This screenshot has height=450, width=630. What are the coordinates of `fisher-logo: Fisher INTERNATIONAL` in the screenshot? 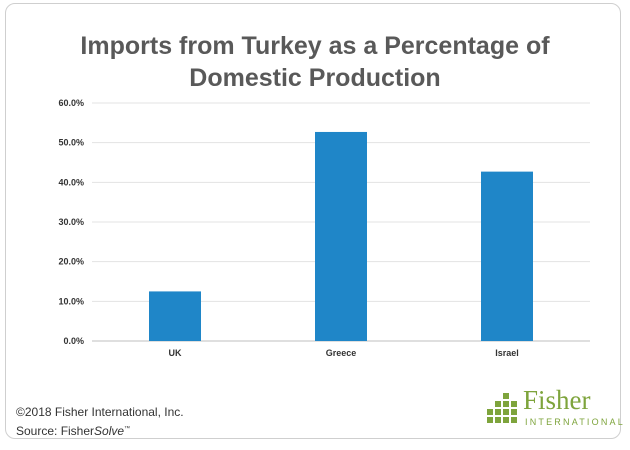 It's located at (555, 411).